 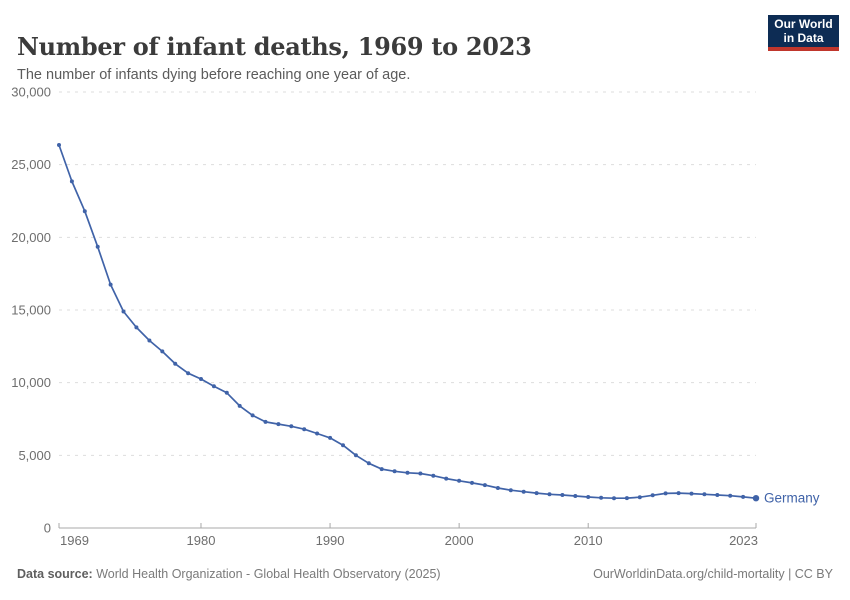 I want to click on x-axis-label: 2010, so click(x=588, y=540).